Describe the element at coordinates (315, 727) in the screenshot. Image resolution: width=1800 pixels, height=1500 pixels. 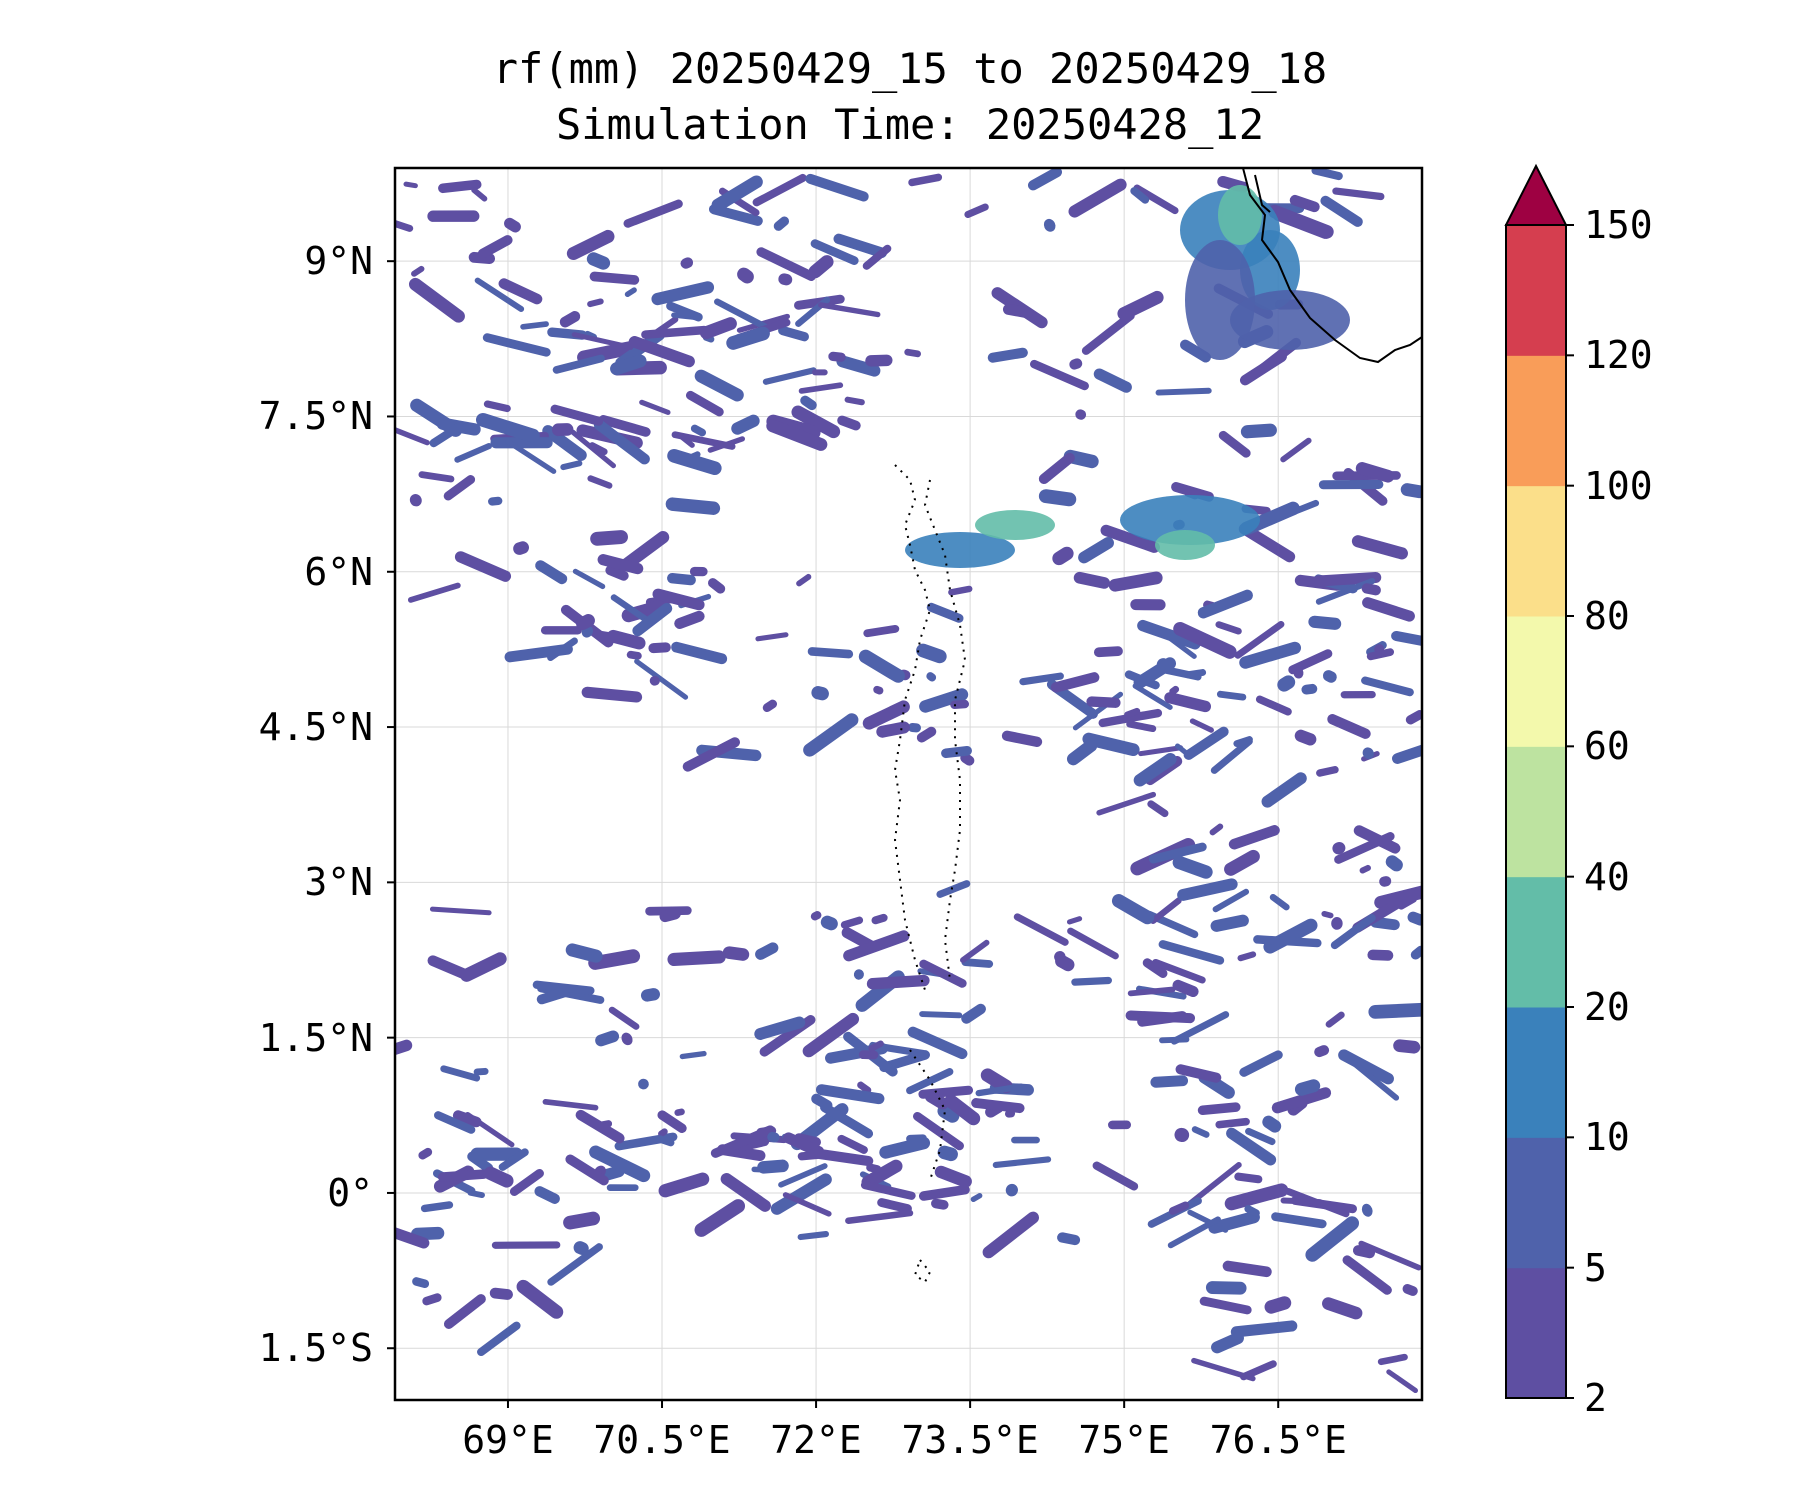
I see `lat-tick-label: 4.5°N` at that location.